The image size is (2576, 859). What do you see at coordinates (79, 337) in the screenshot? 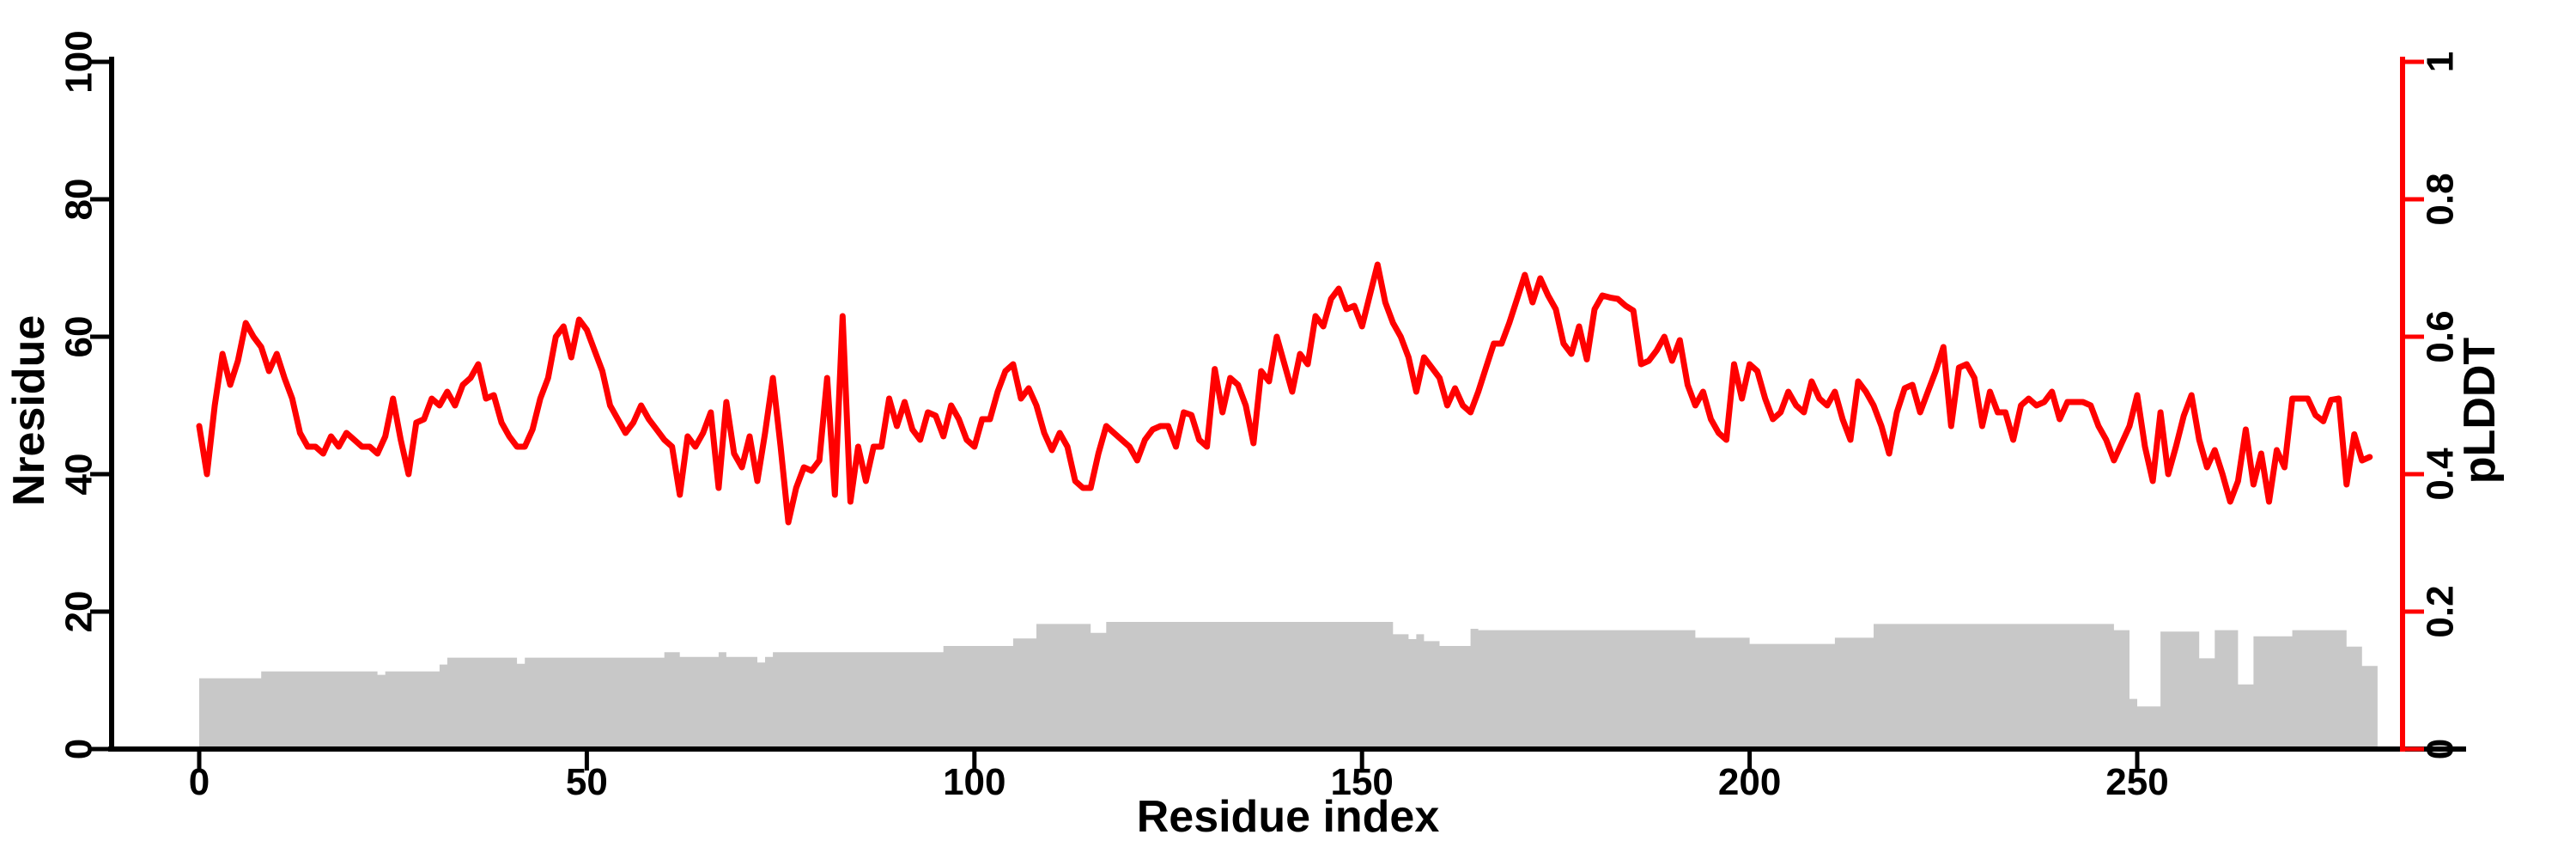
I see `left-tick-label: 60` at bounding box center [79, 337].